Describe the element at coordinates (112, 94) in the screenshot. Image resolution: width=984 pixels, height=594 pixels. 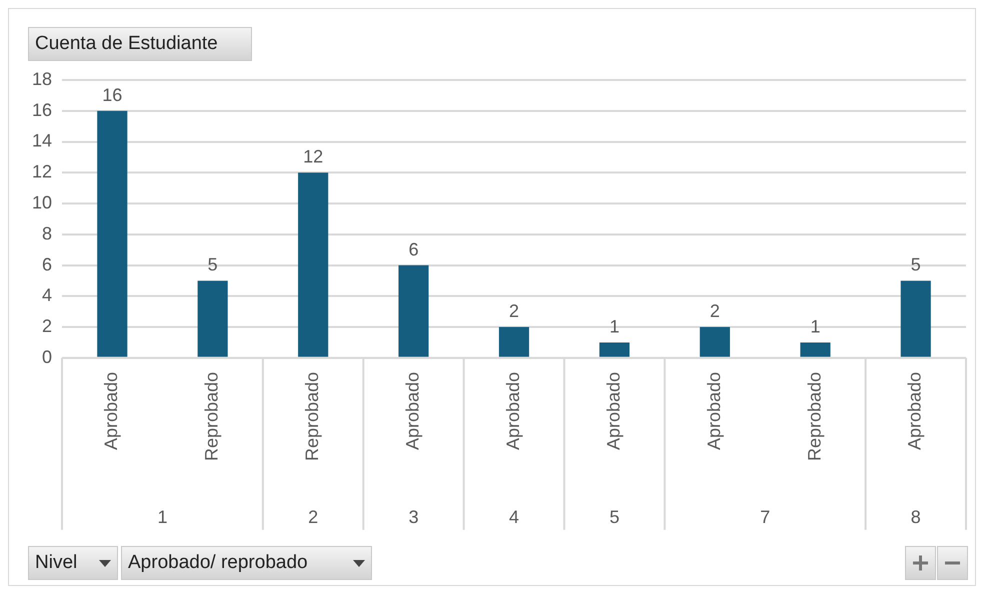
I see `data-label: 16` at that location.